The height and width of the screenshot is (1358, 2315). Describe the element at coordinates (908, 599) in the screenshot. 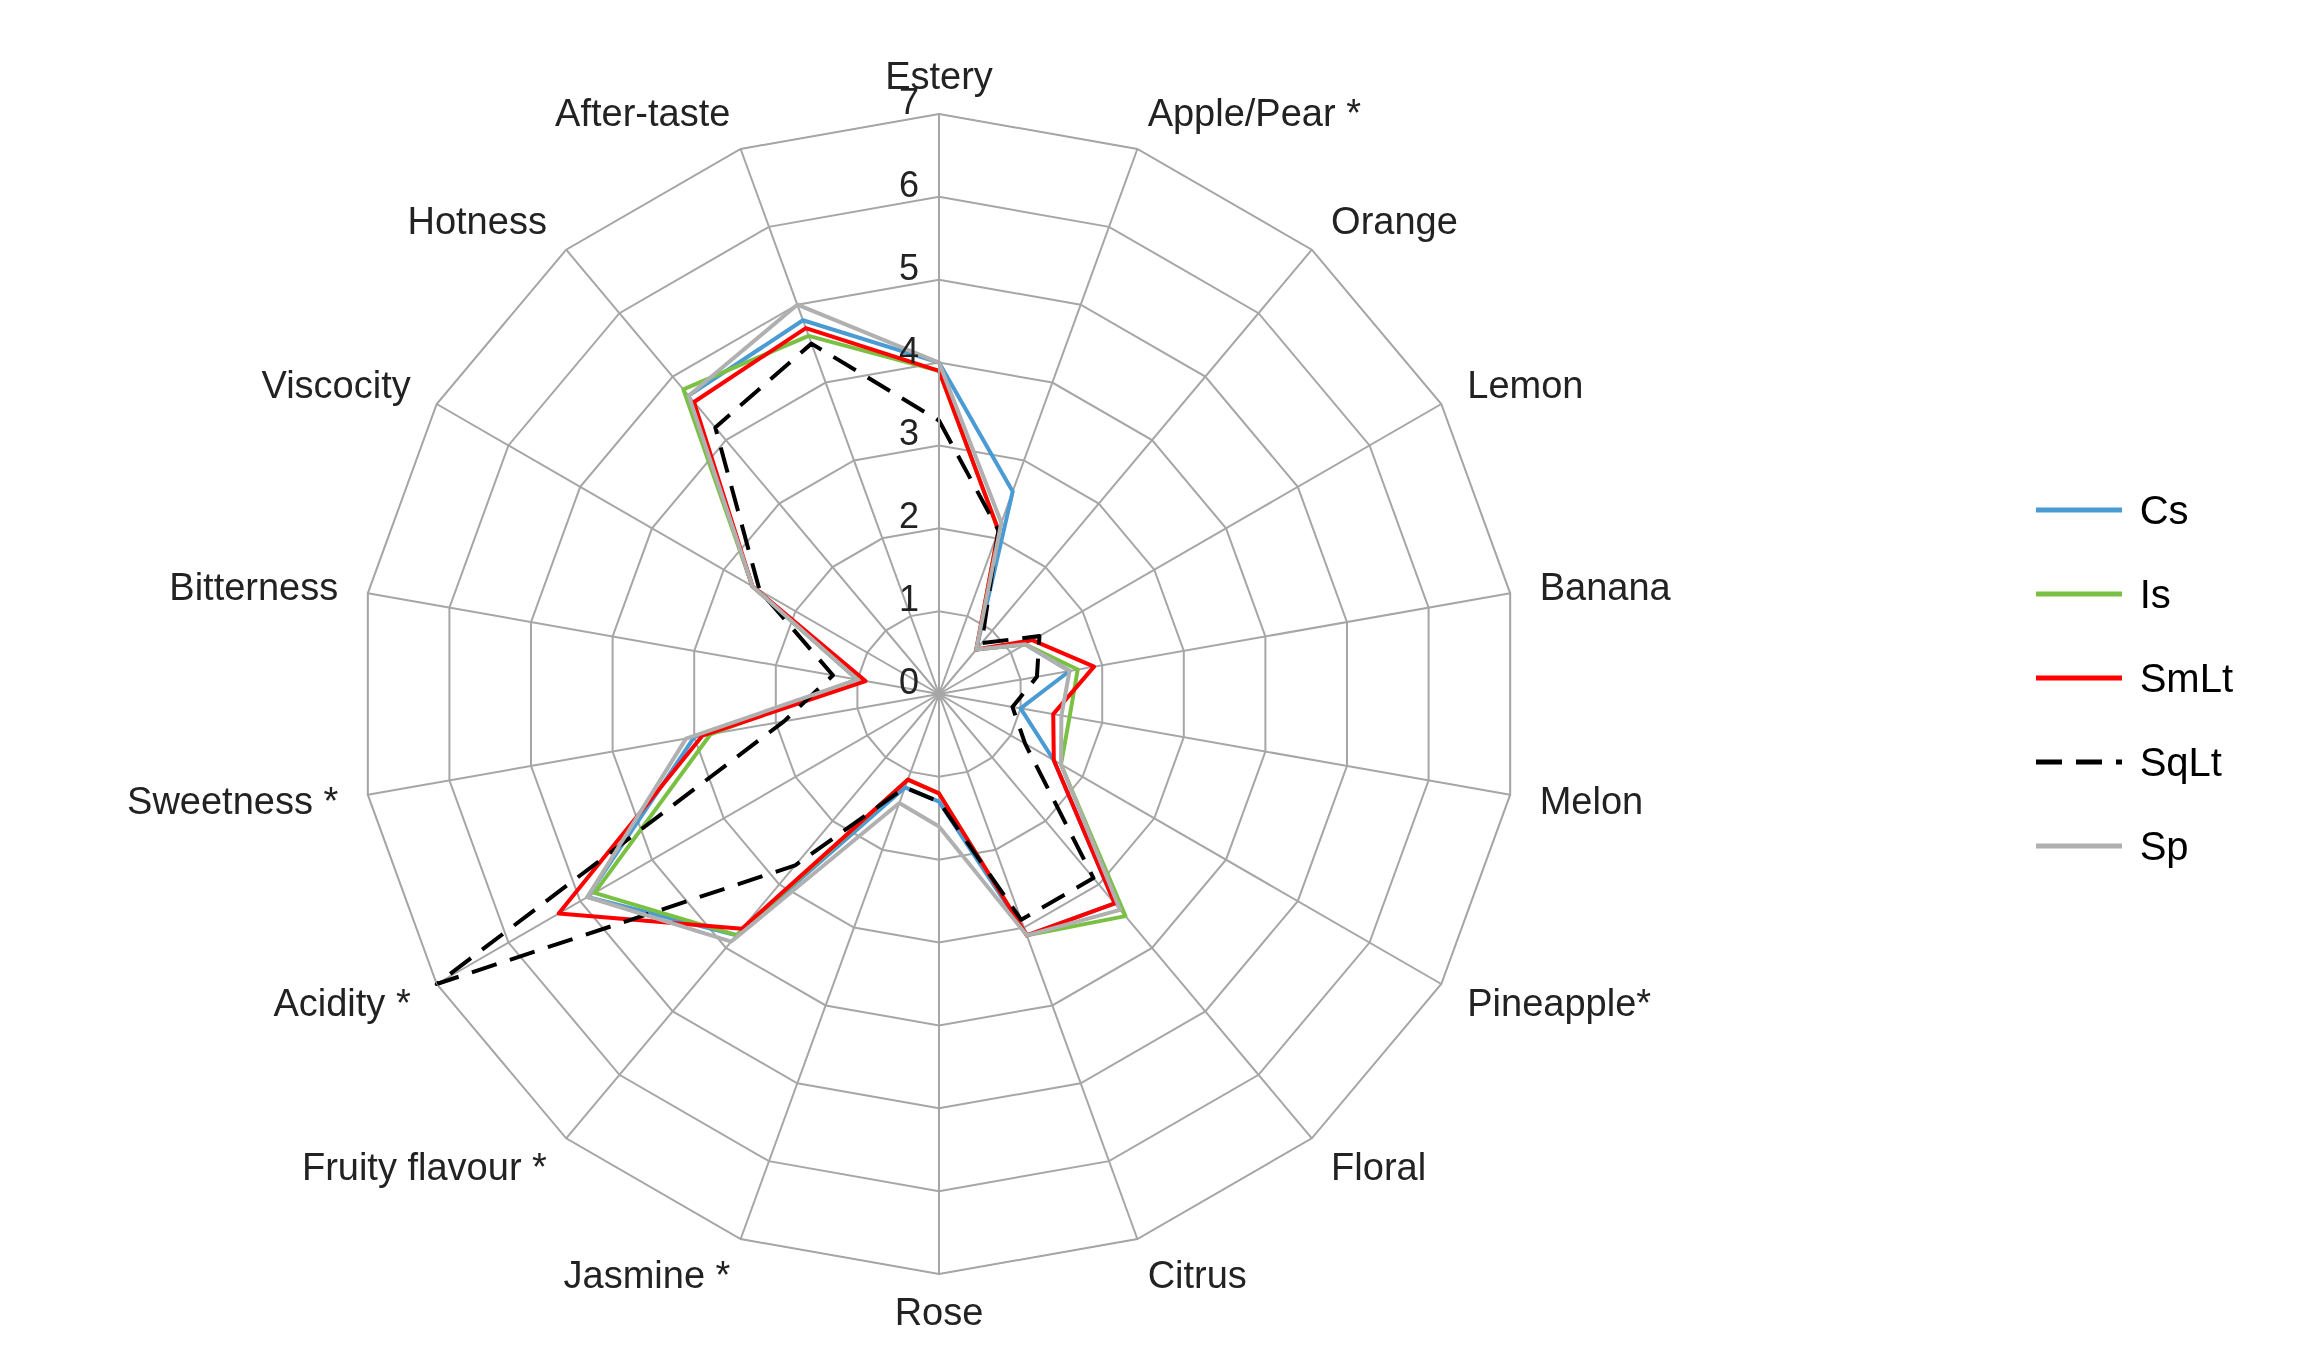

I see `y-tick-label: 1` at that location.